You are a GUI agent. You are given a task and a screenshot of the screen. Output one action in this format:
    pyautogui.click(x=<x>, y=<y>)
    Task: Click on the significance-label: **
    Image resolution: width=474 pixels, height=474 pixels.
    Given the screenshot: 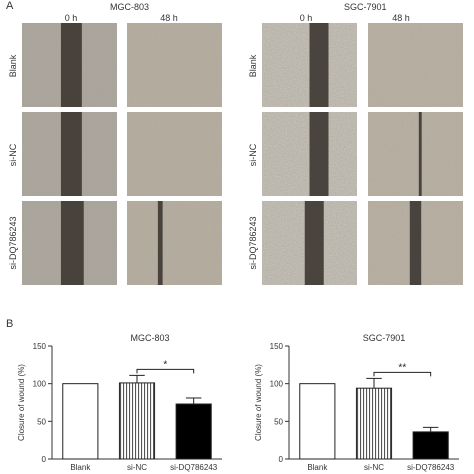 What is the action you would take?
    pyautogui.click(x=402, y=367)
    